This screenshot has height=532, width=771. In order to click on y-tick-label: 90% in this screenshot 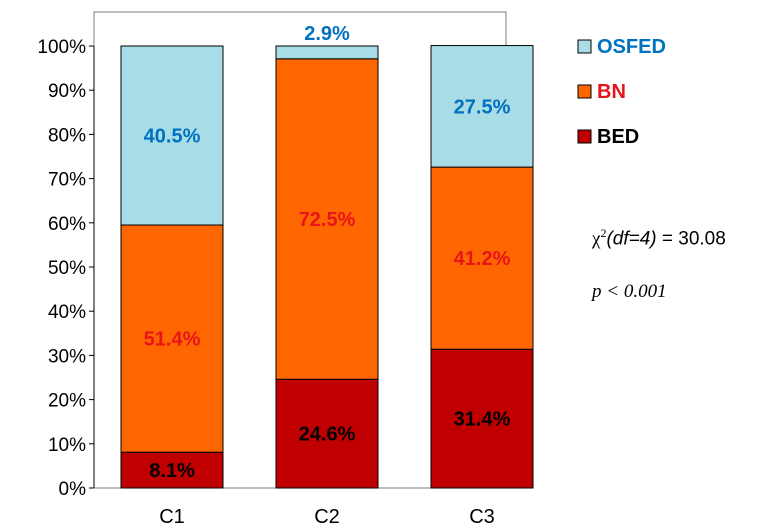, I will do `click(67, 91)`.